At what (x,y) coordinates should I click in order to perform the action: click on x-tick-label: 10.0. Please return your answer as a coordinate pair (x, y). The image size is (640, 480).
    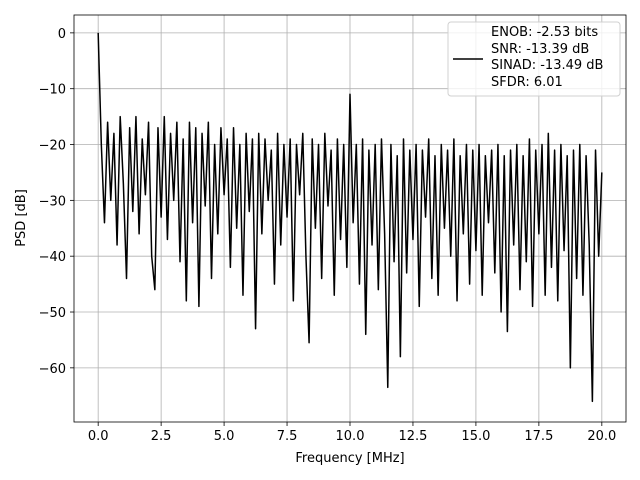
    Looking at the image, I should click on (350, 436).